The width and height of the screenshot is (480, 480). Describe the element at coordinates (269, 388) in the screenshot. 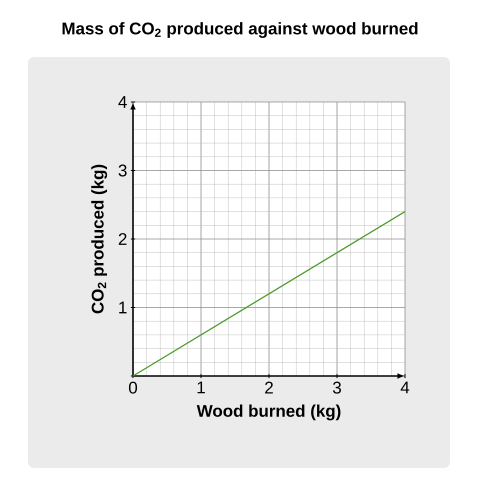

I see `x-tick-label: 2` at that location.